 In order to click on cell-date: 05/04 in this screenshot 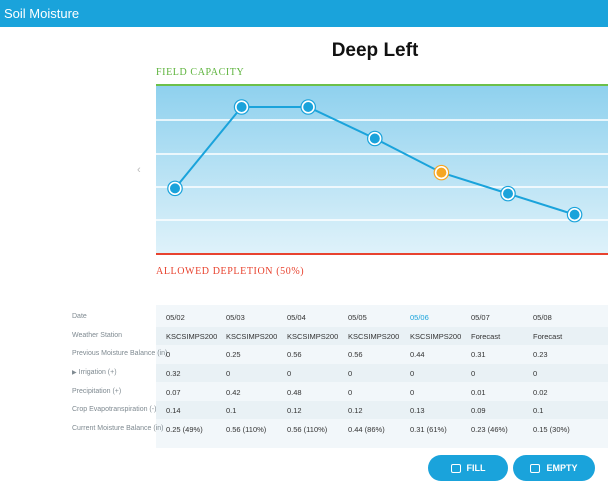, I will do `click(296, 317)`.